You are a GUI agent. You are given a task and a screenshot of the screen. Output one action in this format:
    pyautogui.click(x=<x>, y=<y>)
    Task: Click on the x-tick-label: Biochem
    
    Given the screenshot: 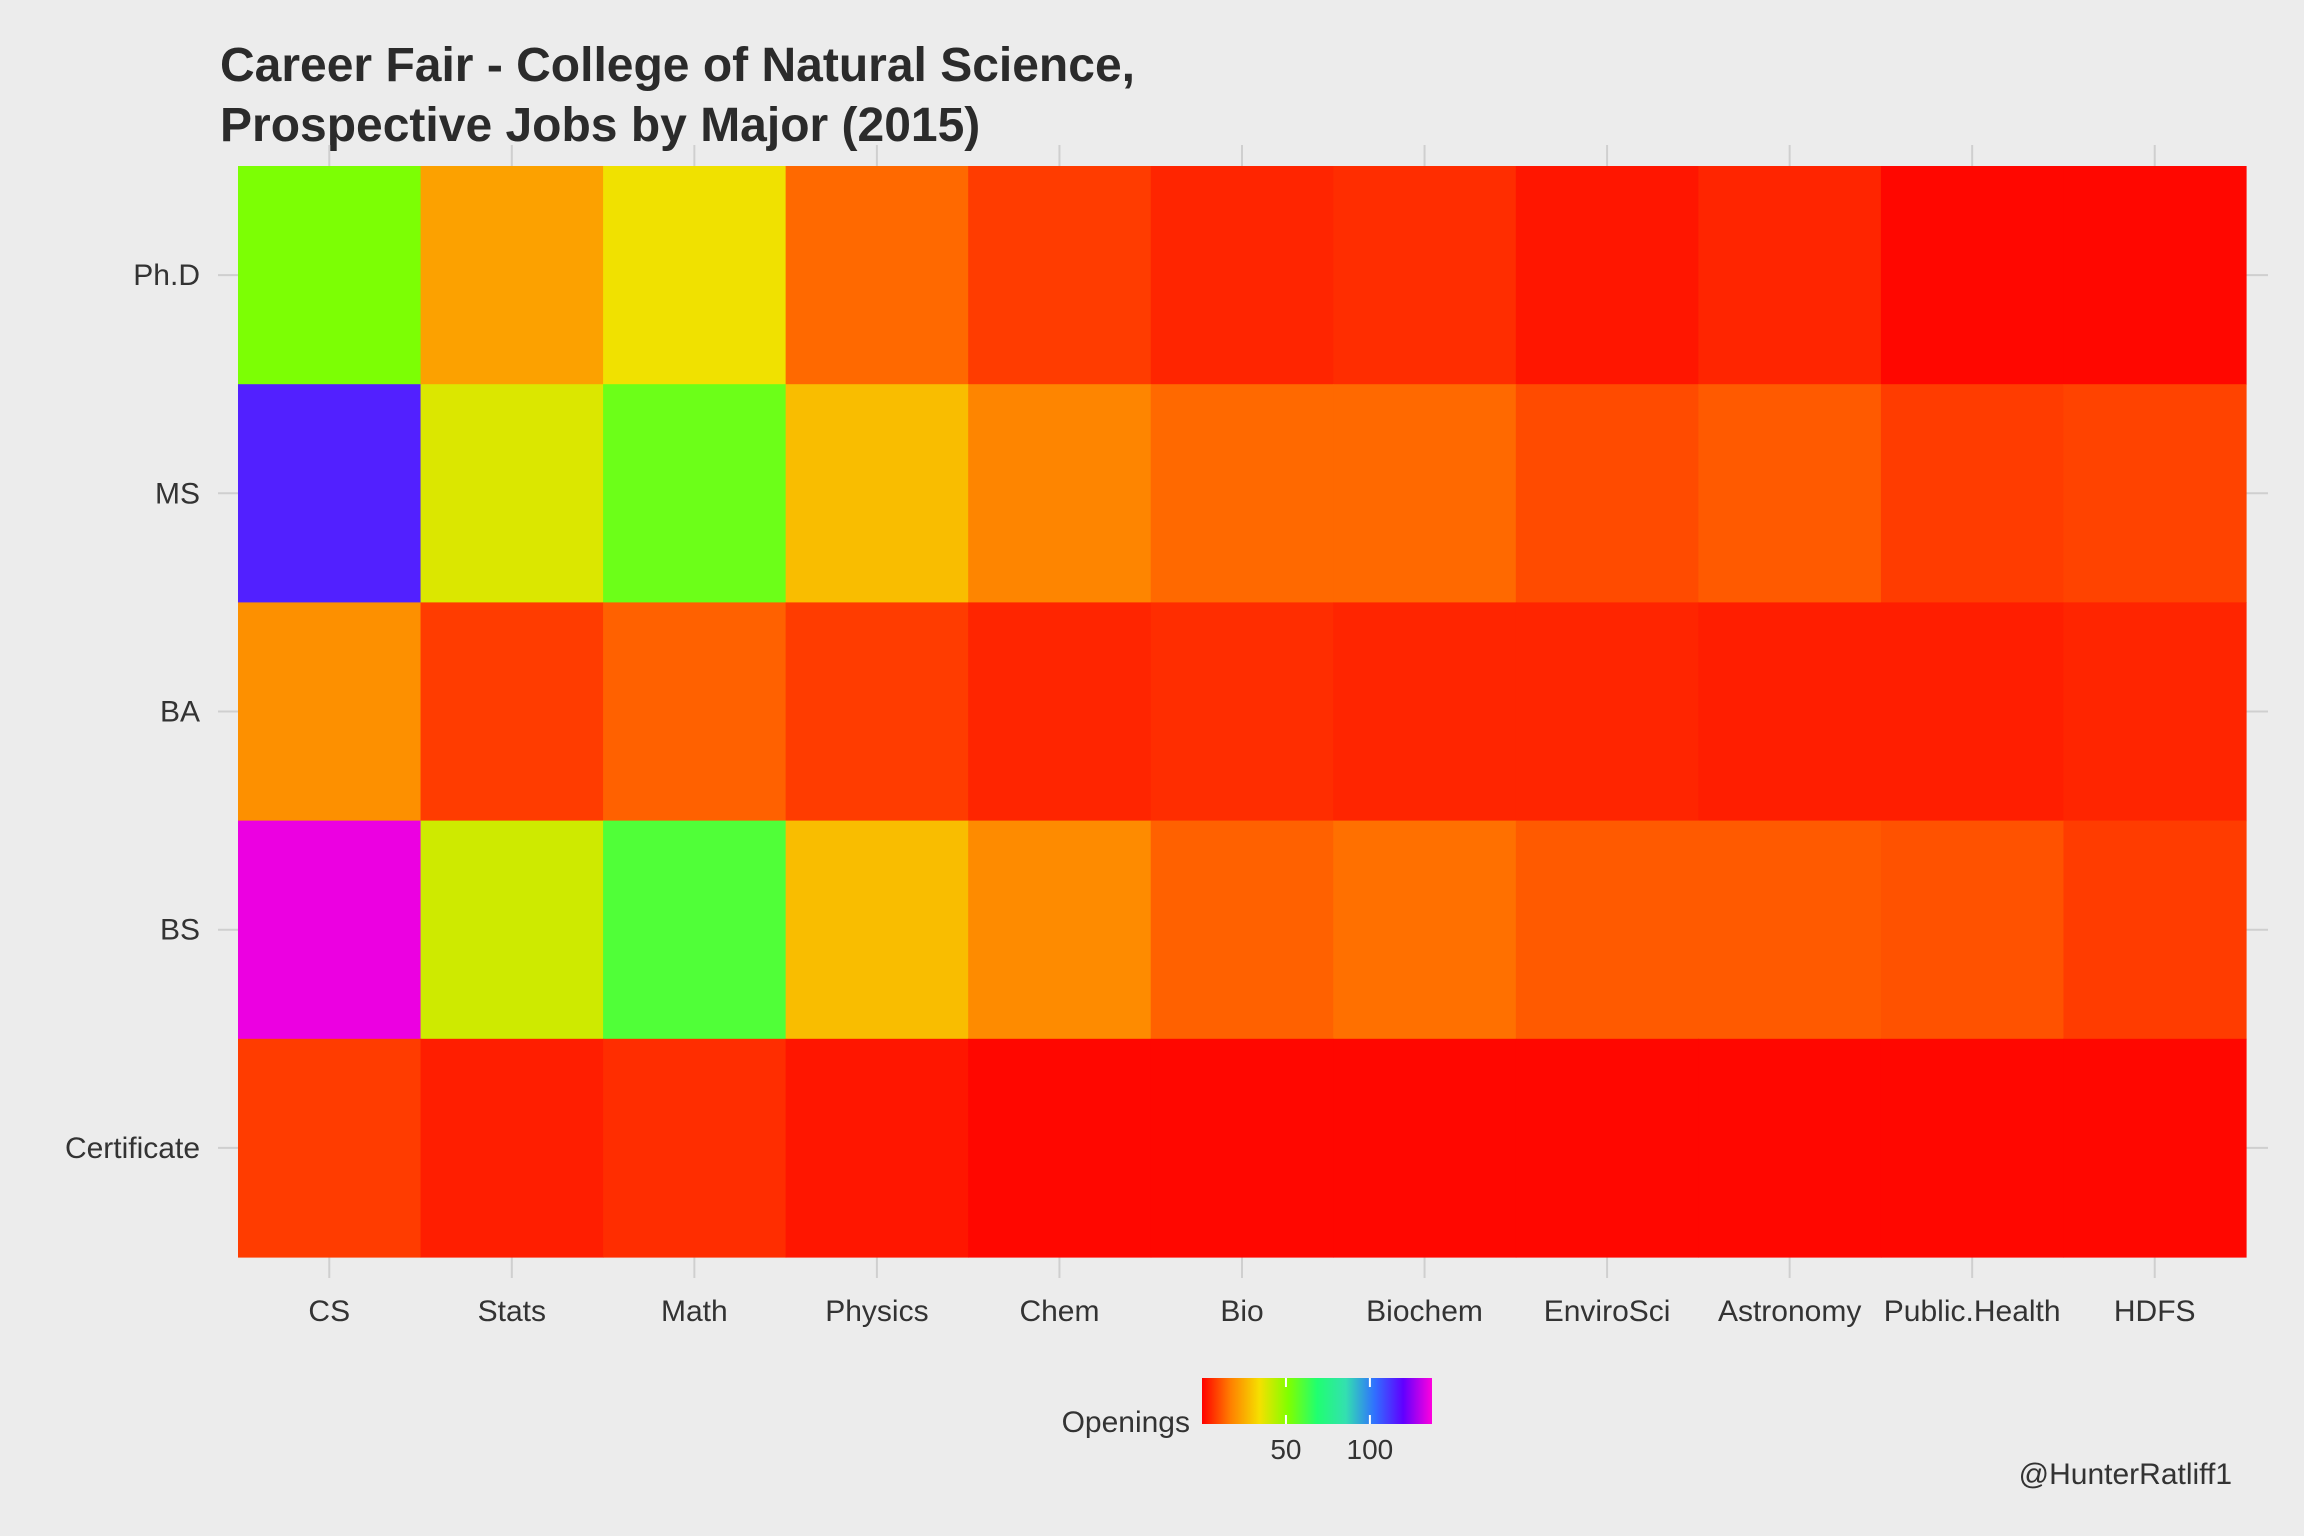 What is the action you would take?
    pyautogui.click(x=1424, y=1311)
    